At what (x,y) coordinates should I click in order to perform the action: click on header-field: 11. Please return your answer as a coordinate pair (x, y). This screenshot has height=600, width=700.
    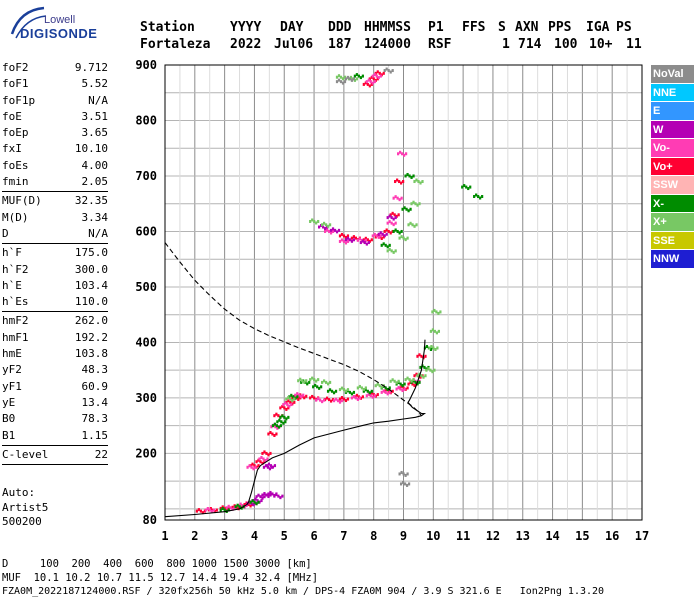
    Looking at the image, I should click on (634, 44).